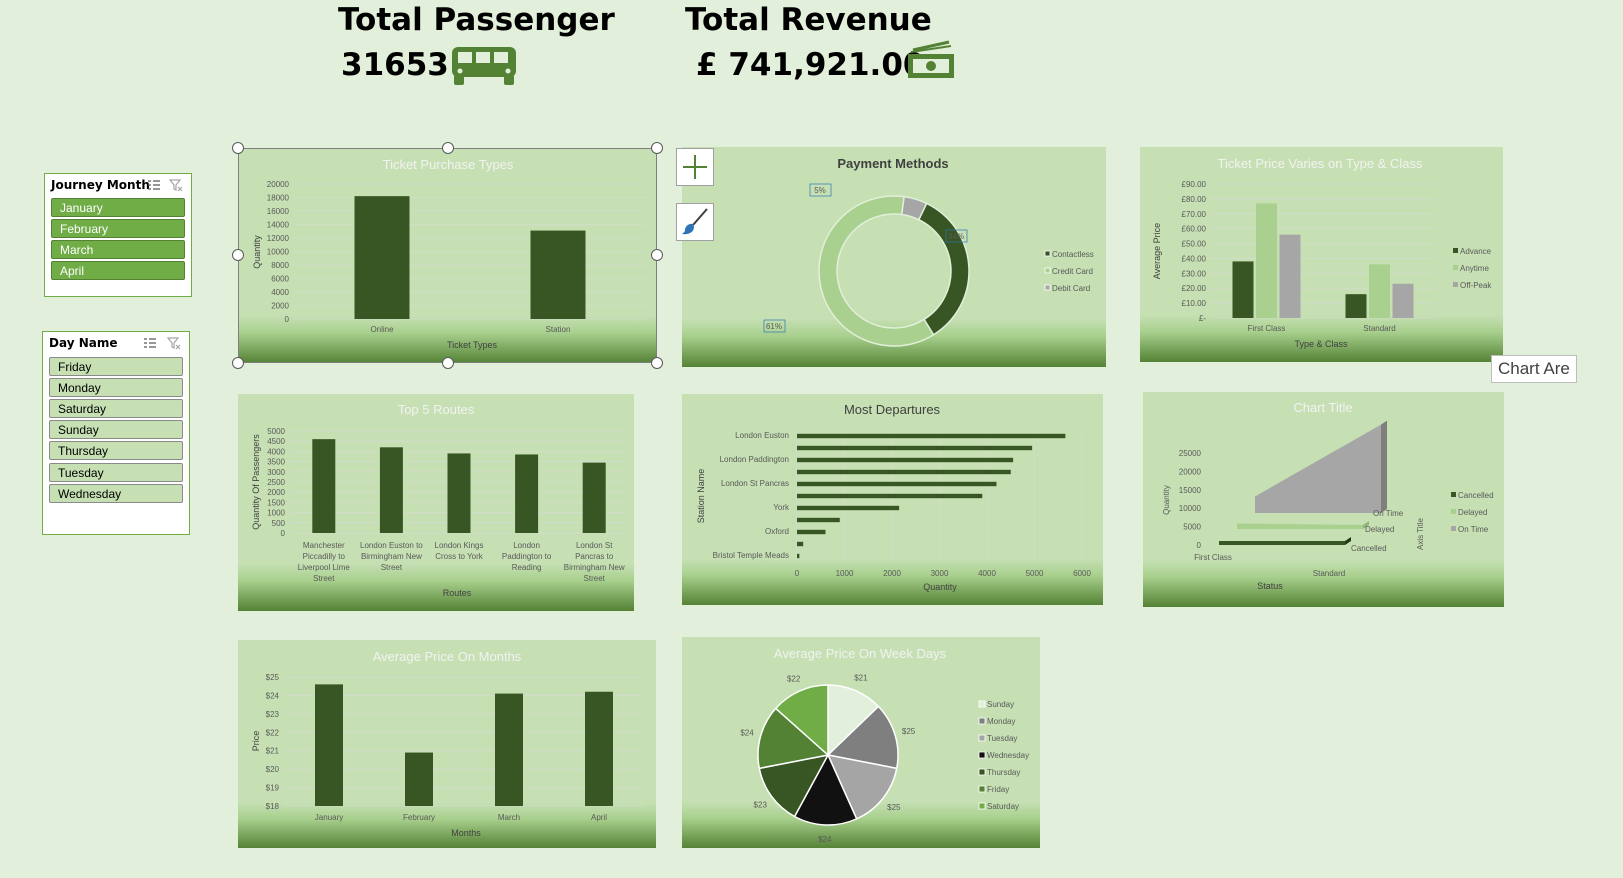 The height and width of the screenshot is (878, 1623). What do you see at coordinates (116, 387) in the screenshot?
I see `slicer-item-monday: Monday` at bounding box center [116, 387].